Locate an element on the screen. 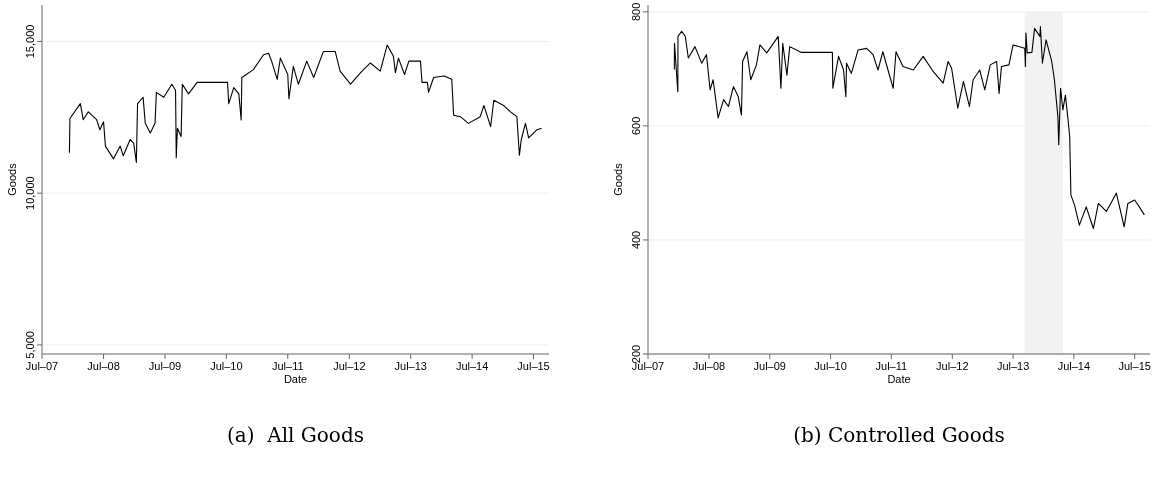  y-tick-label: 400 is located at coordinates (636, 240).